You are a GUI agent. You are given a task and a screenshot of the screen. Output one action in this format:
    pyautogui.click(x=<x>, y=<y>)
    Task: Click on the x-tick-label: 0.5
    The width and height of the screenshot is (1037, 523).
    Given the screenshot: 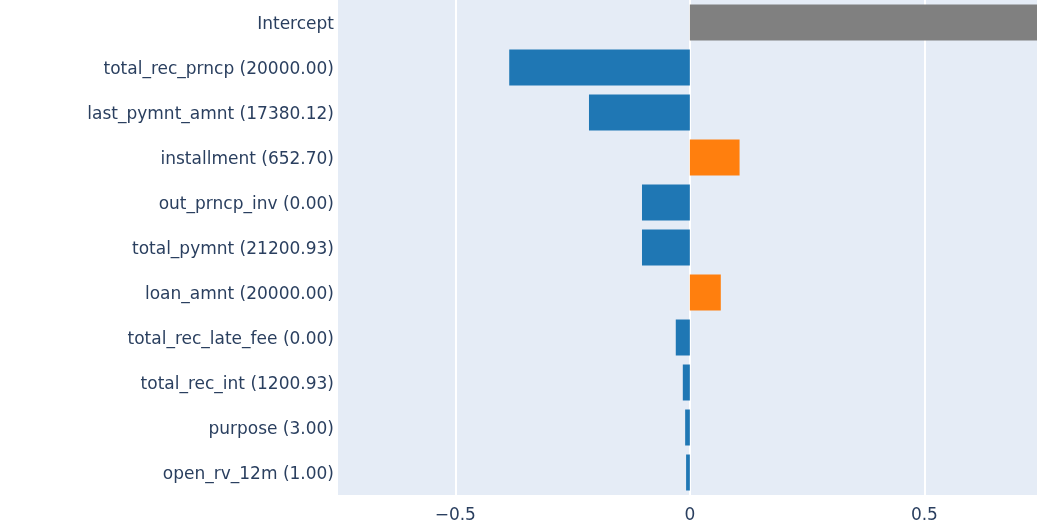 What is the action you would take?
    pyautogui.click(x=924, y=513)
    